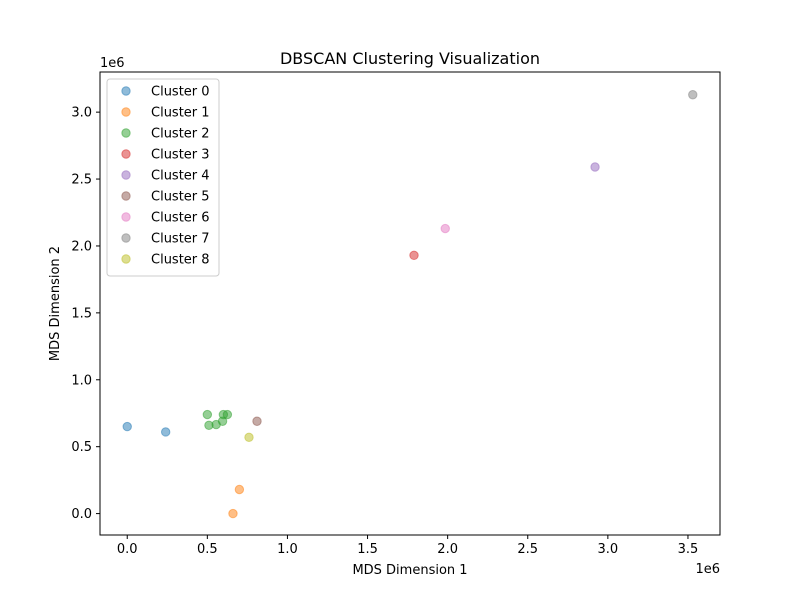 The height and width of the screenshot is (600, 800). What do you see at coordinates (608, 549) in the screenshot?
I see `x-tick-label: 3.0` at bounding box center [608, 549].